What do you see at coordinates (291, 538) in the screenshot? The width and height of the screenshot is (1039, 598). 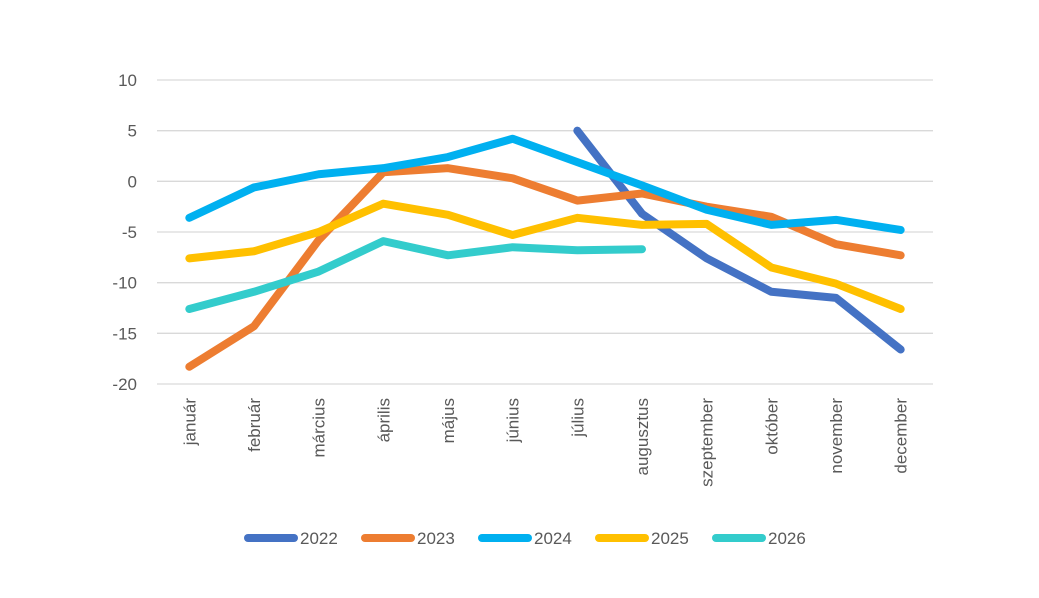 I see `legend-item-2022: 2022` at bounding box center [291, 538].